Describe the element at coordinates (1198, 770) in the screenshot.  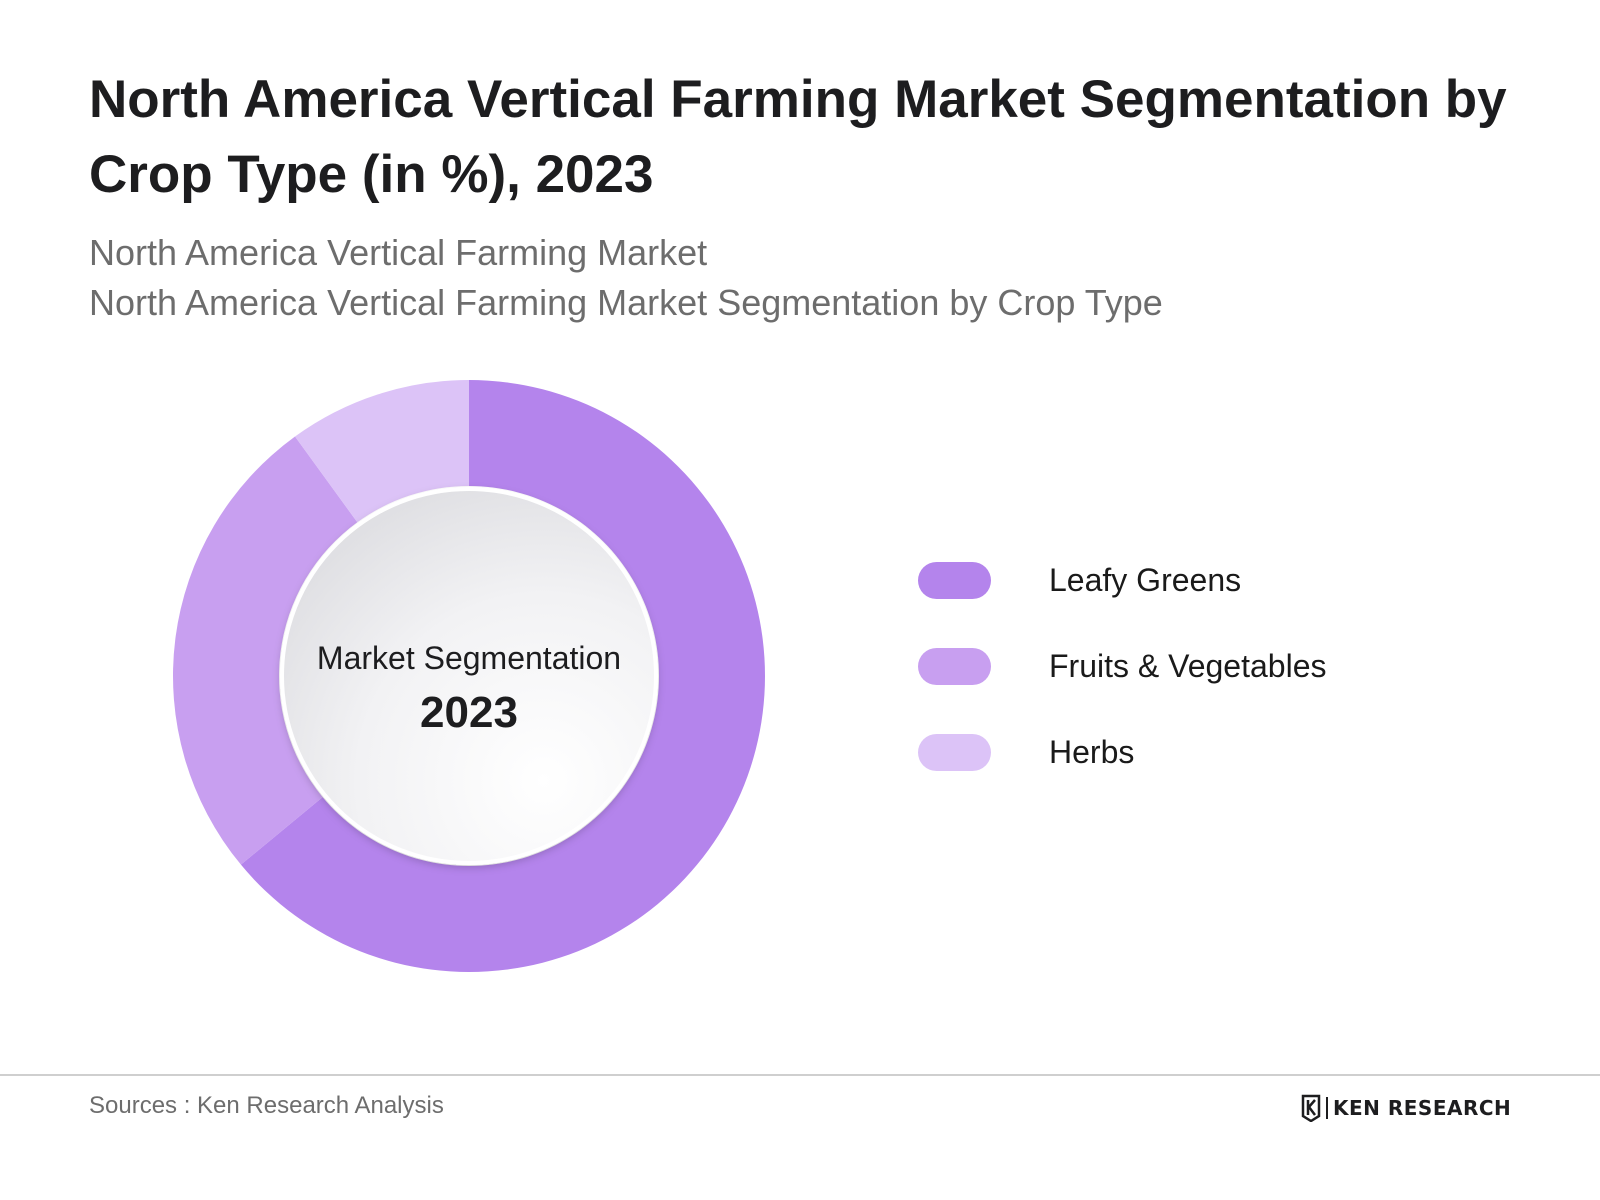
I see `legend-item-herbs: Herbs` at that location.